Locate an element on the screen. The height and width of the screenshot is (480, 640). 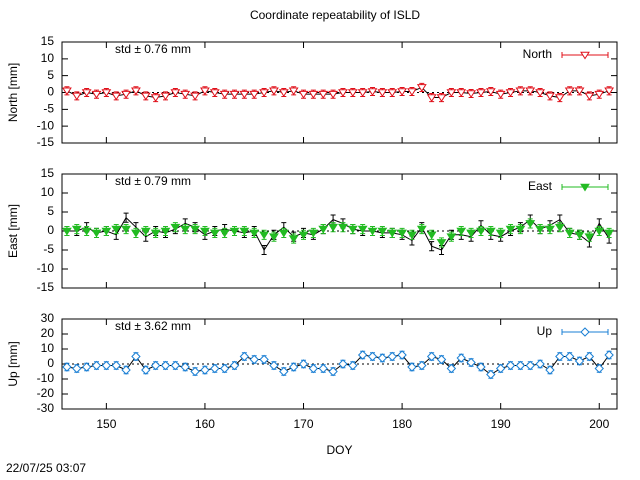
x-axis-label: DOY is located at coordinates (339, 450).